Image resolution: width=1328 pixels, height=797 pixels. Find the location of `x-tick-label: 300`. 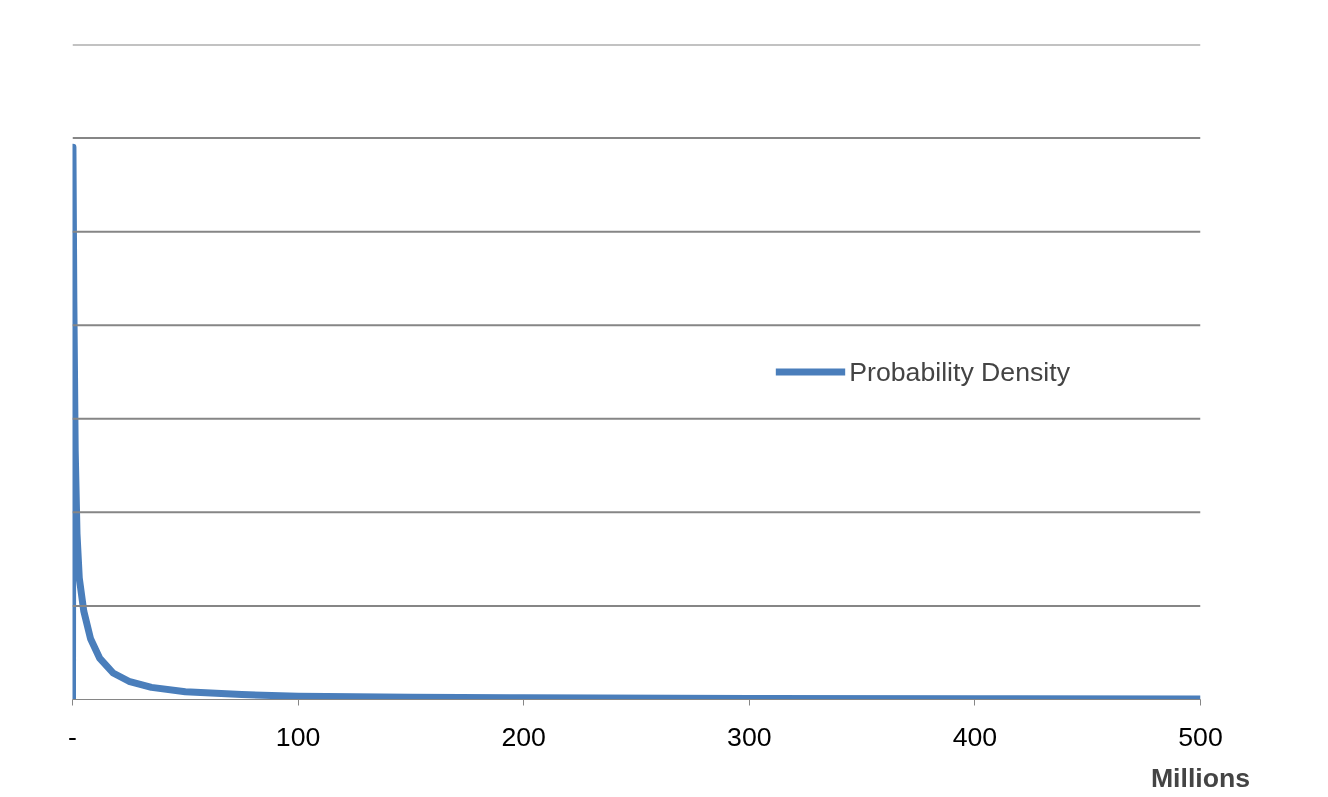

x-tick-label: 300 is located at coordinates (749, 736).